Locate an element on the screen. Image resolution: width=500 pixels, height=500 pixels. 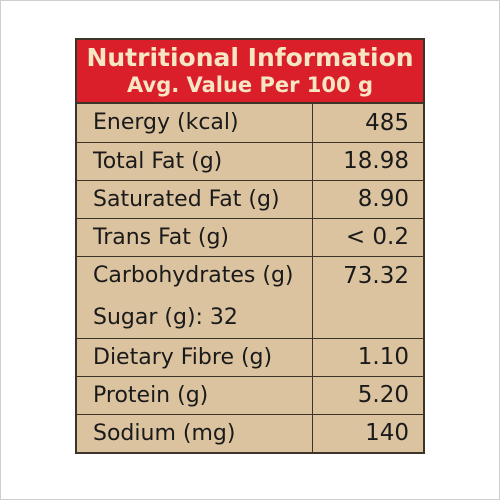
nutrition-subtitle: Avg. Value Per 100 g is located at coordinates (250, 85).